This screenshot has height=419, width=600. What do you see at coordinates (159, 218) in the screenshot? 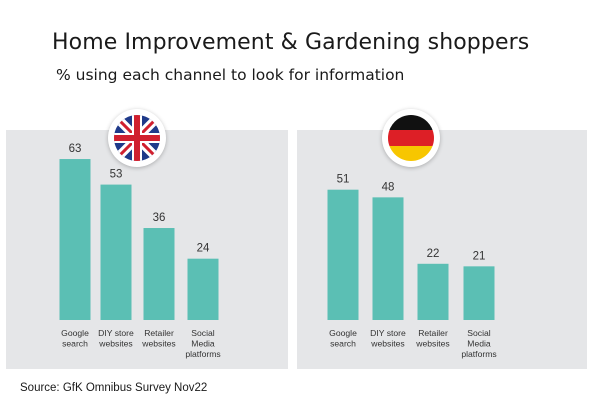
I see `data-label-0-2: 36` at bounding box center [159, 218].